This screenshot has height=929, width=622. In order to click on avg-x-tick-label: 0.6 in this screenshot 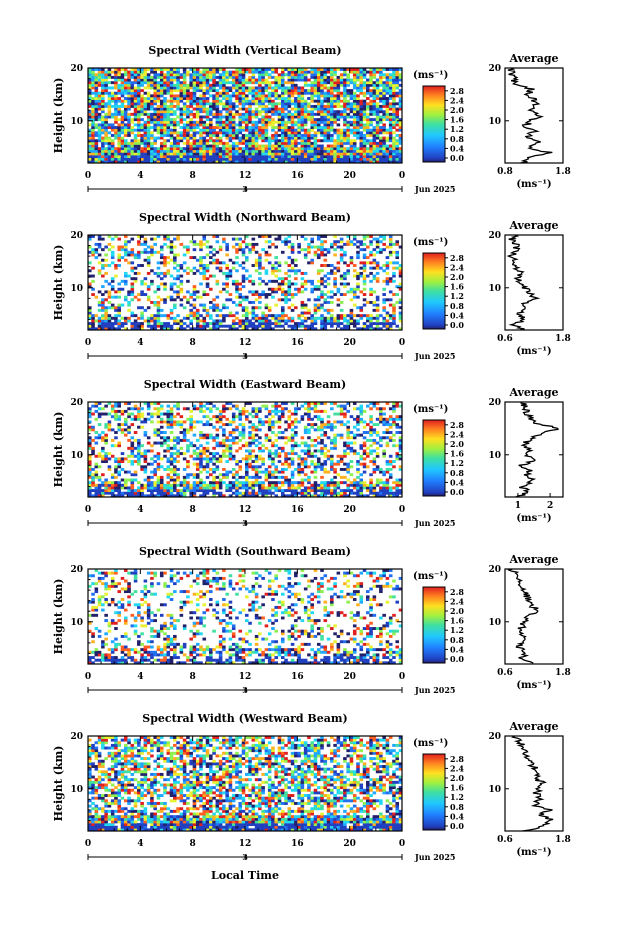, I will do `click(505, 339)`.